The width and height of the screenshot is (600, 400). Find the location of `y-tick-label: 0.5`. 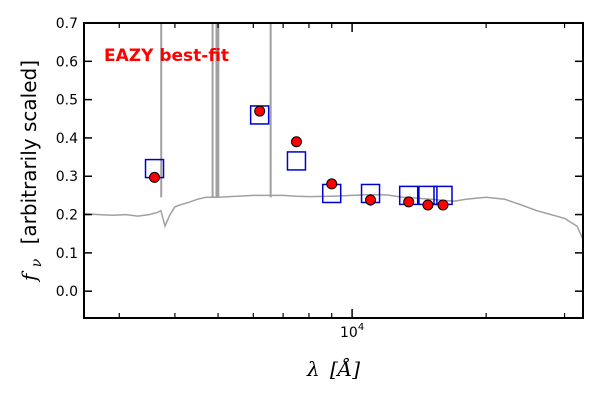

y-tick-label: 0.5 is located at coordinates (67, 101).